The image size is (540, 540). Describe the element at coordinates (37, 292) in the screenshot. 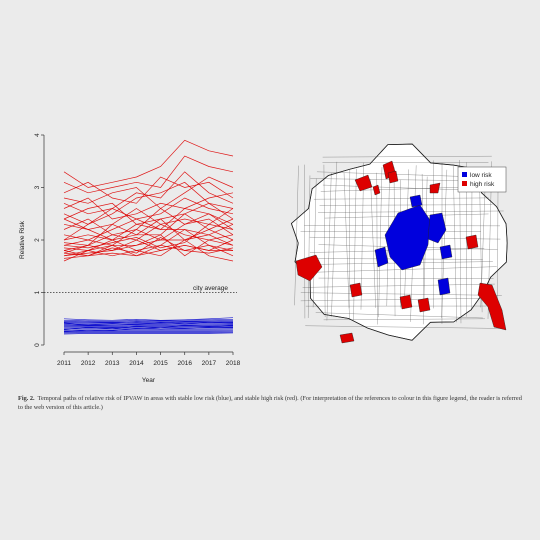

I see `y-tick-label: 1` at that location.